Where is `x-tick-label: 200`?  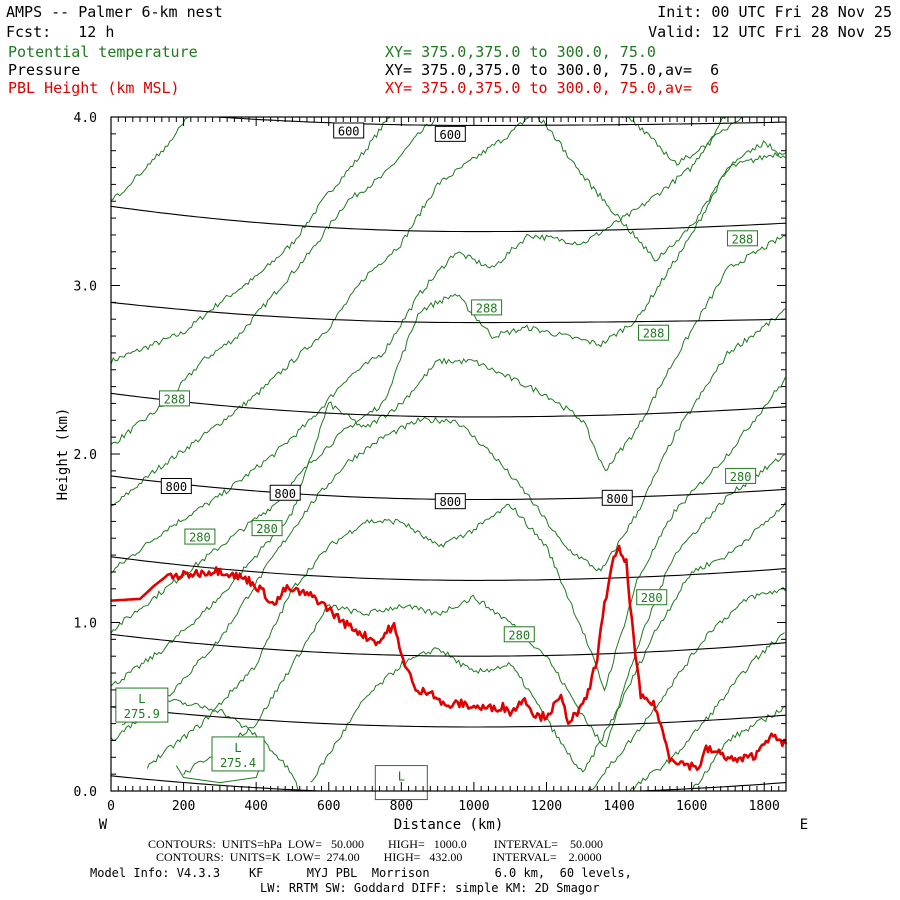 x-tick-label: 200 is located at coordinates (183, 806).